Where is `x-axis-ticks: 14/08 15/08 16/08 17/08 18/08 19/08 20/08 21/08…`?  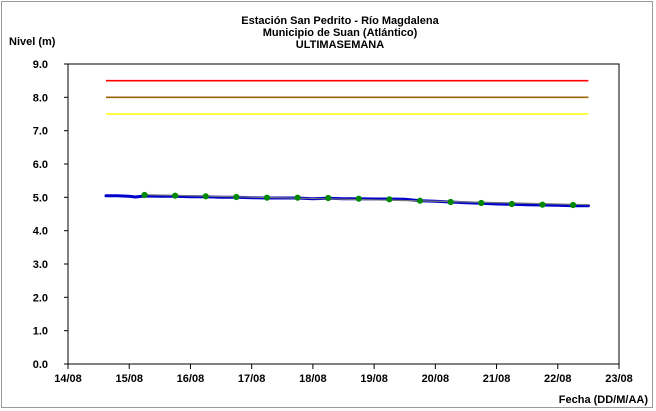 x-axis-ticks: 14/08 15/08 16/08 17/08 18/08 19/08 20/08 21/08… is located at coordinates (343, 374).